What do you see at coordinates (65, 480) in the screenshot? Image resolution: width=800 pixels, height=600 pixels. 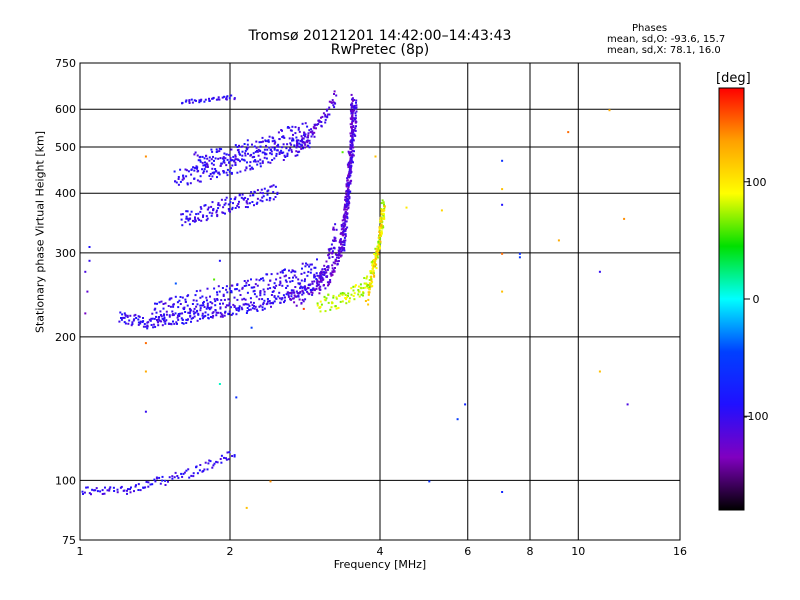 I see `y-tick-label: 100` at bounding box center [65, 480].